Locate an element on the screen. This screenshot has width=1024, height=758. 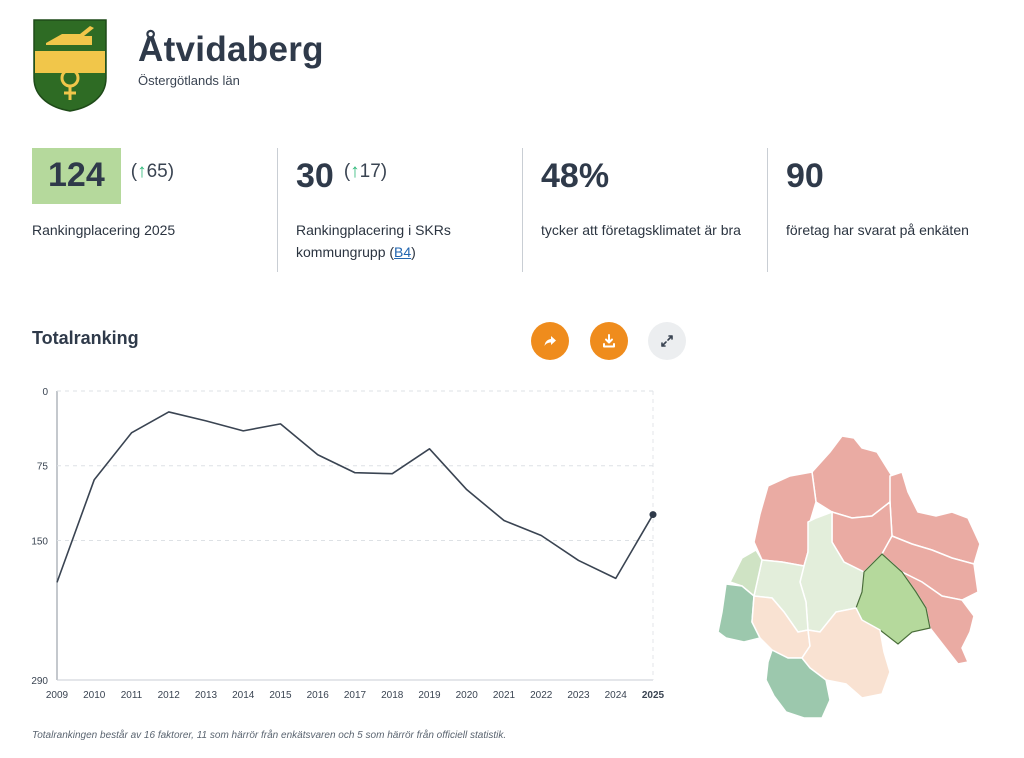
map-region-far-south is located at coordinates (798, 683).